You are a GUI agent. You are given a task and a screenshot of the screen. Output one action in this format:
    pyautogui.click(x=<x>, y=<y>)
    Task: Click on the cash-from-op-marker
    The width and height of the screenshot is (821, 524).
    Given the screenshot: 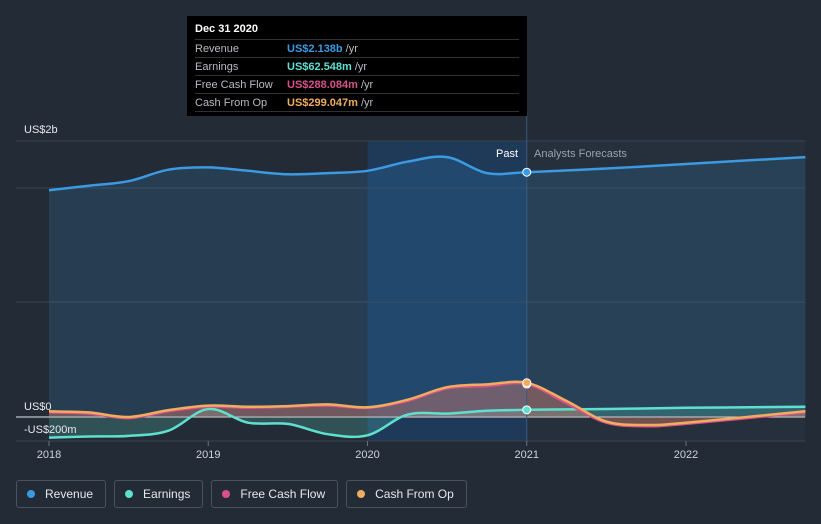 What is the action you would take?
    pyautogui.click(x=527, y=383)
    